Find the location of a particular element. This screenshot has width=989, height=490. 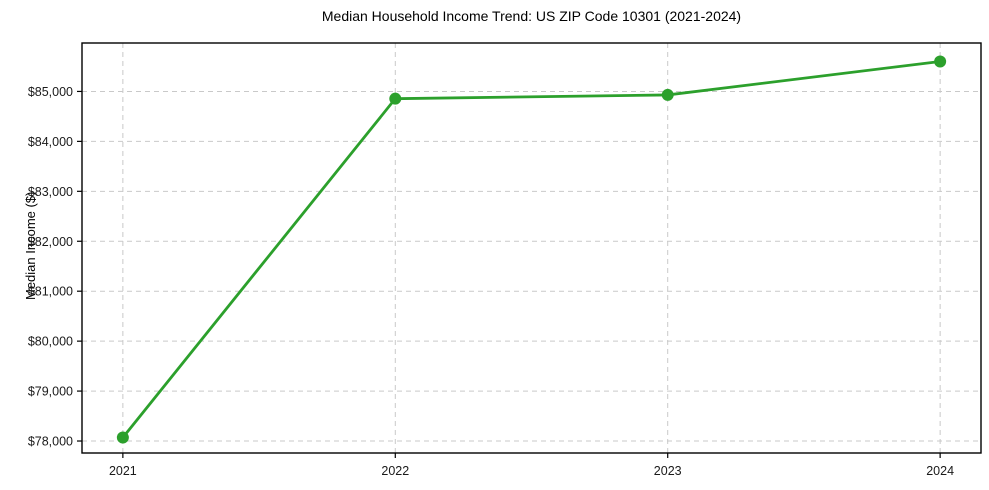

data-point-2022 is located at coordinates (395, 98).